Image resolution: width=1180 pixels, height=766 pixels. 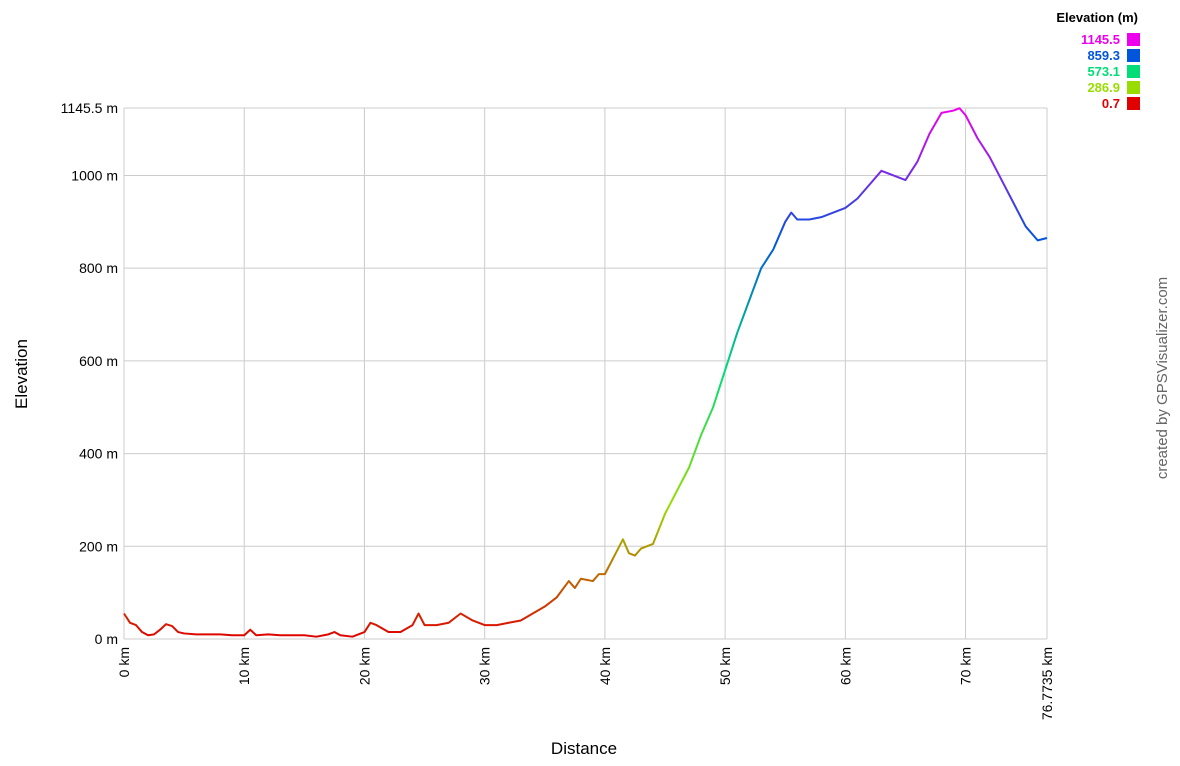 I want to click on x-tick-label: 76.7735 km, so click(x=1047, y=683).